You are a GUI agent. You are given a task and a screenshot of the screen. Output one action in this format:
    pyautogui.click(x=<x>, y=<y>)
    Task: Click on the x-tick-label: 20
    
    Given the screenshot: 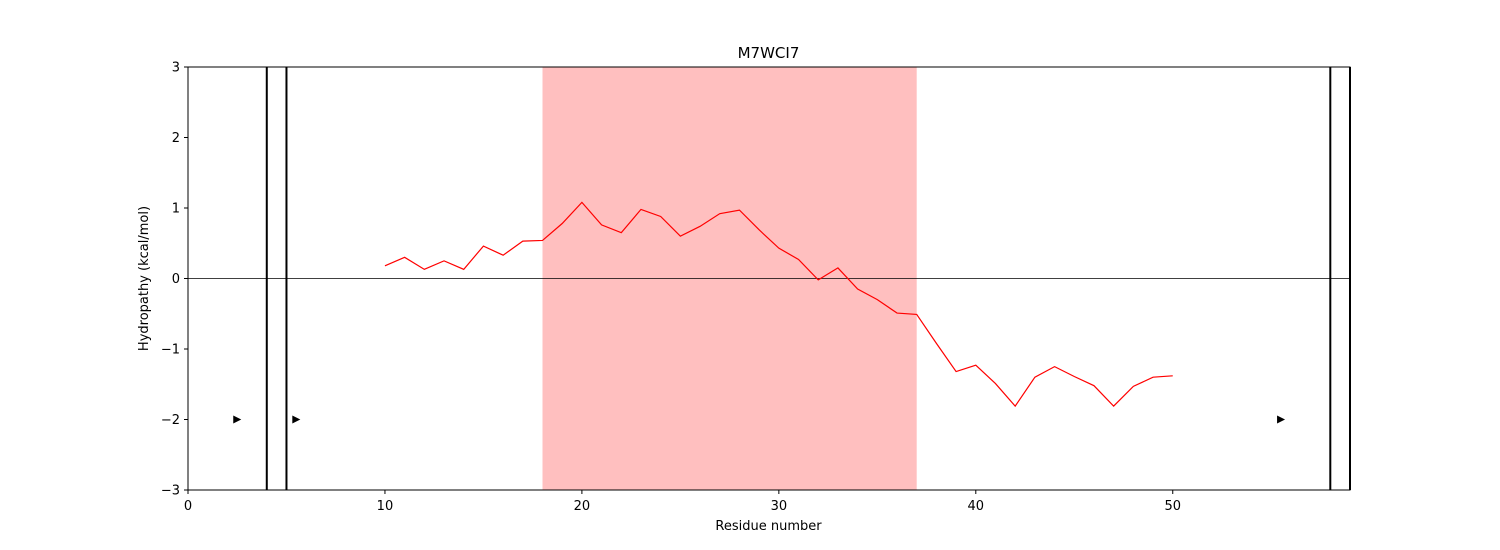 What is the action you would take?
    pyautogui.click(x=582, y=506)
    